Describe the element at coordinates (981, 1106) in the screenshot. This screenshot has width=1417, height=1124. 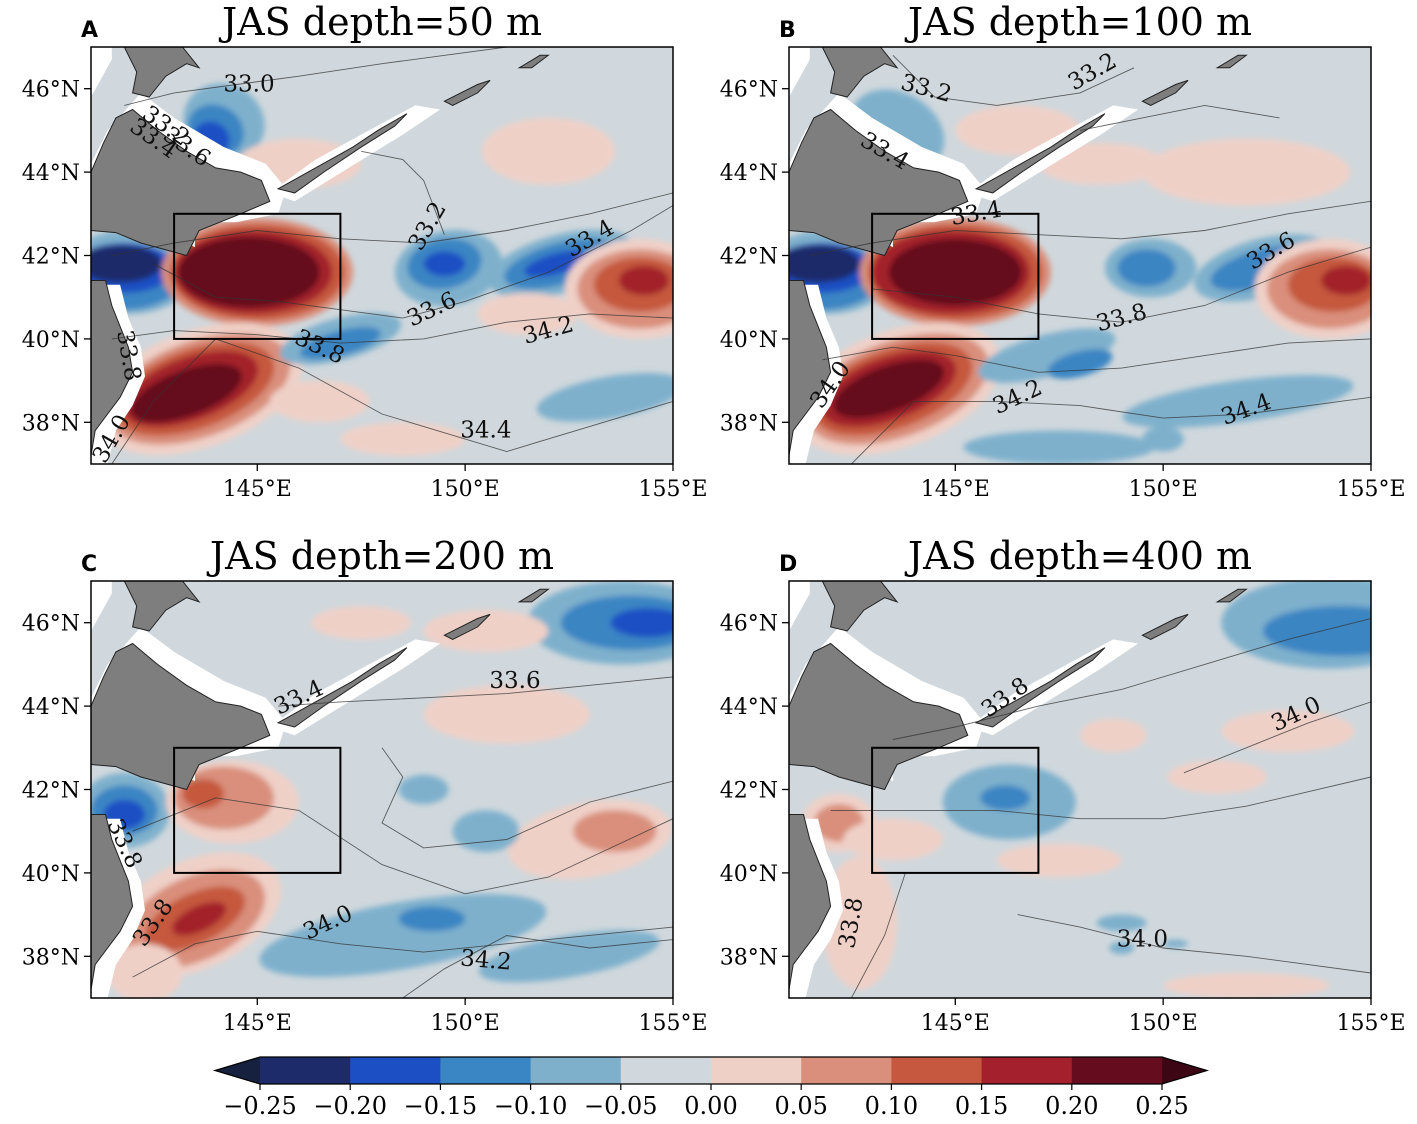
I see `colorbar-tick-label: 0.15` at that location.